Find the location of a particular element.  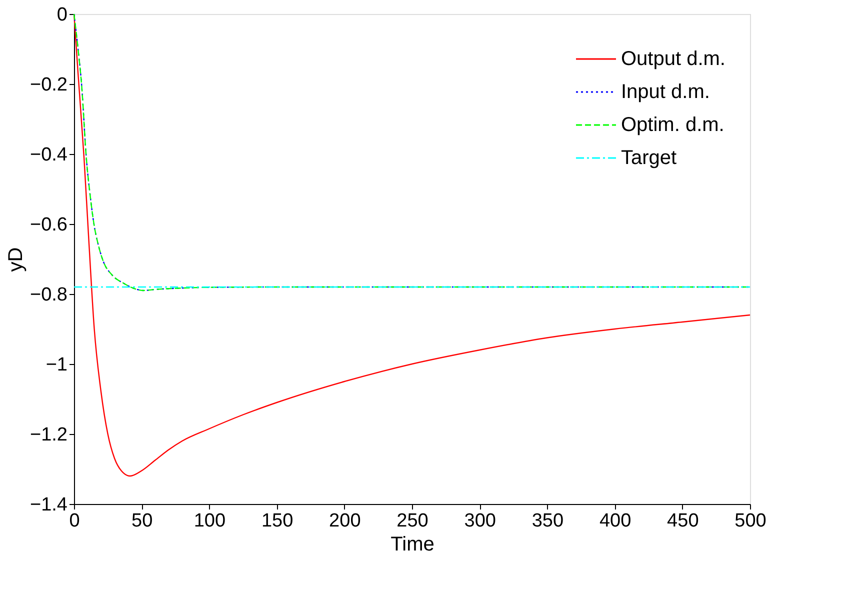

legend-label: Target is located at coordinates (649, 158).